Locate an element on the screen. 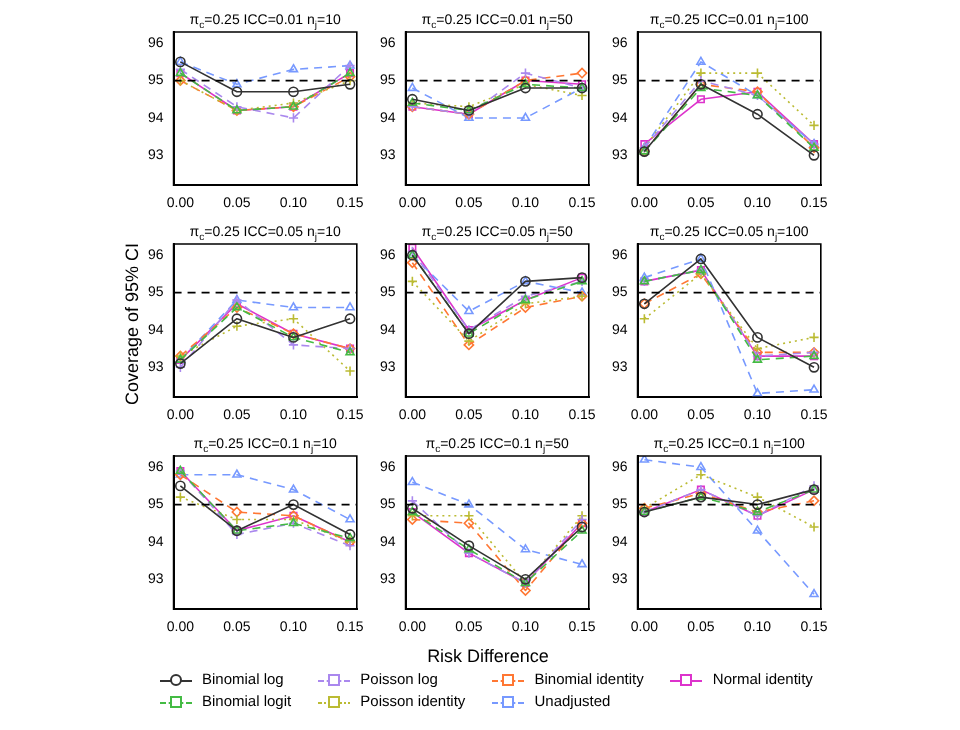  y-axis-title: Coverage of 95% CI is located at coordinates (132, 325).